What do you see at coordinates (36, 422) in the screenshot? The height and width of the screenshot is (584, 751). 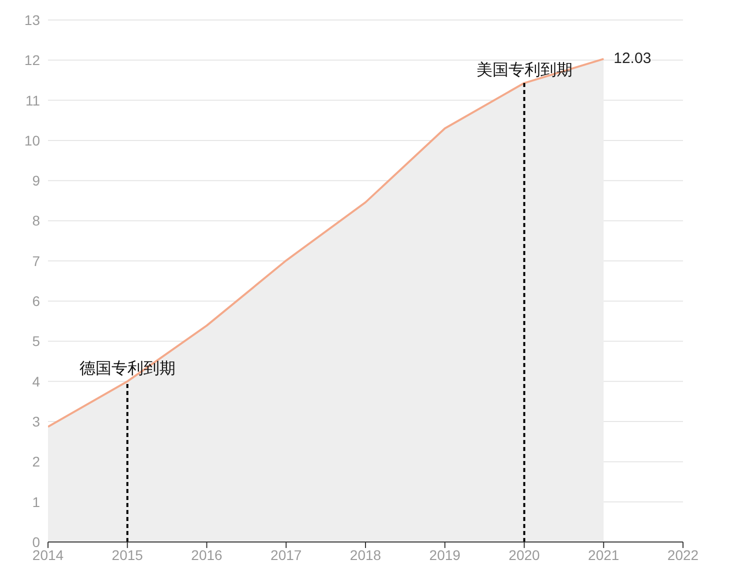 I see `y-tick-label: 3` at bounding box center [36, 422].